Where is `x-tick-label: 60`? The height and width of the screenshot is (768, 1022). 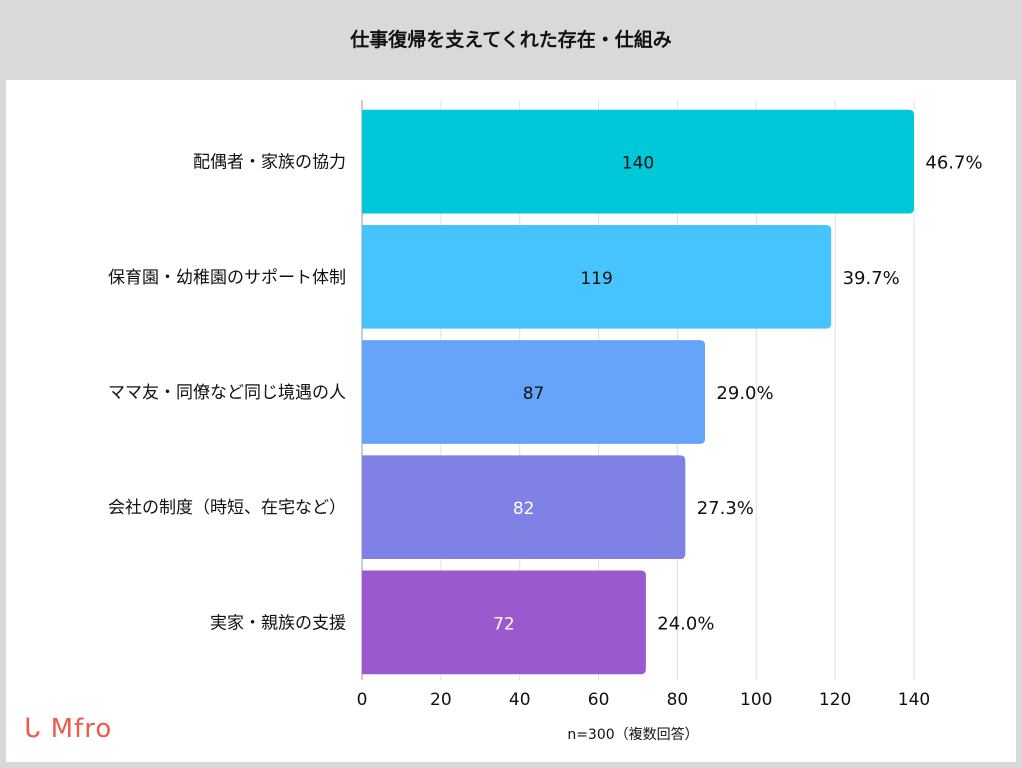
x-tick-label: 60 is located at coordinates (599, 700).